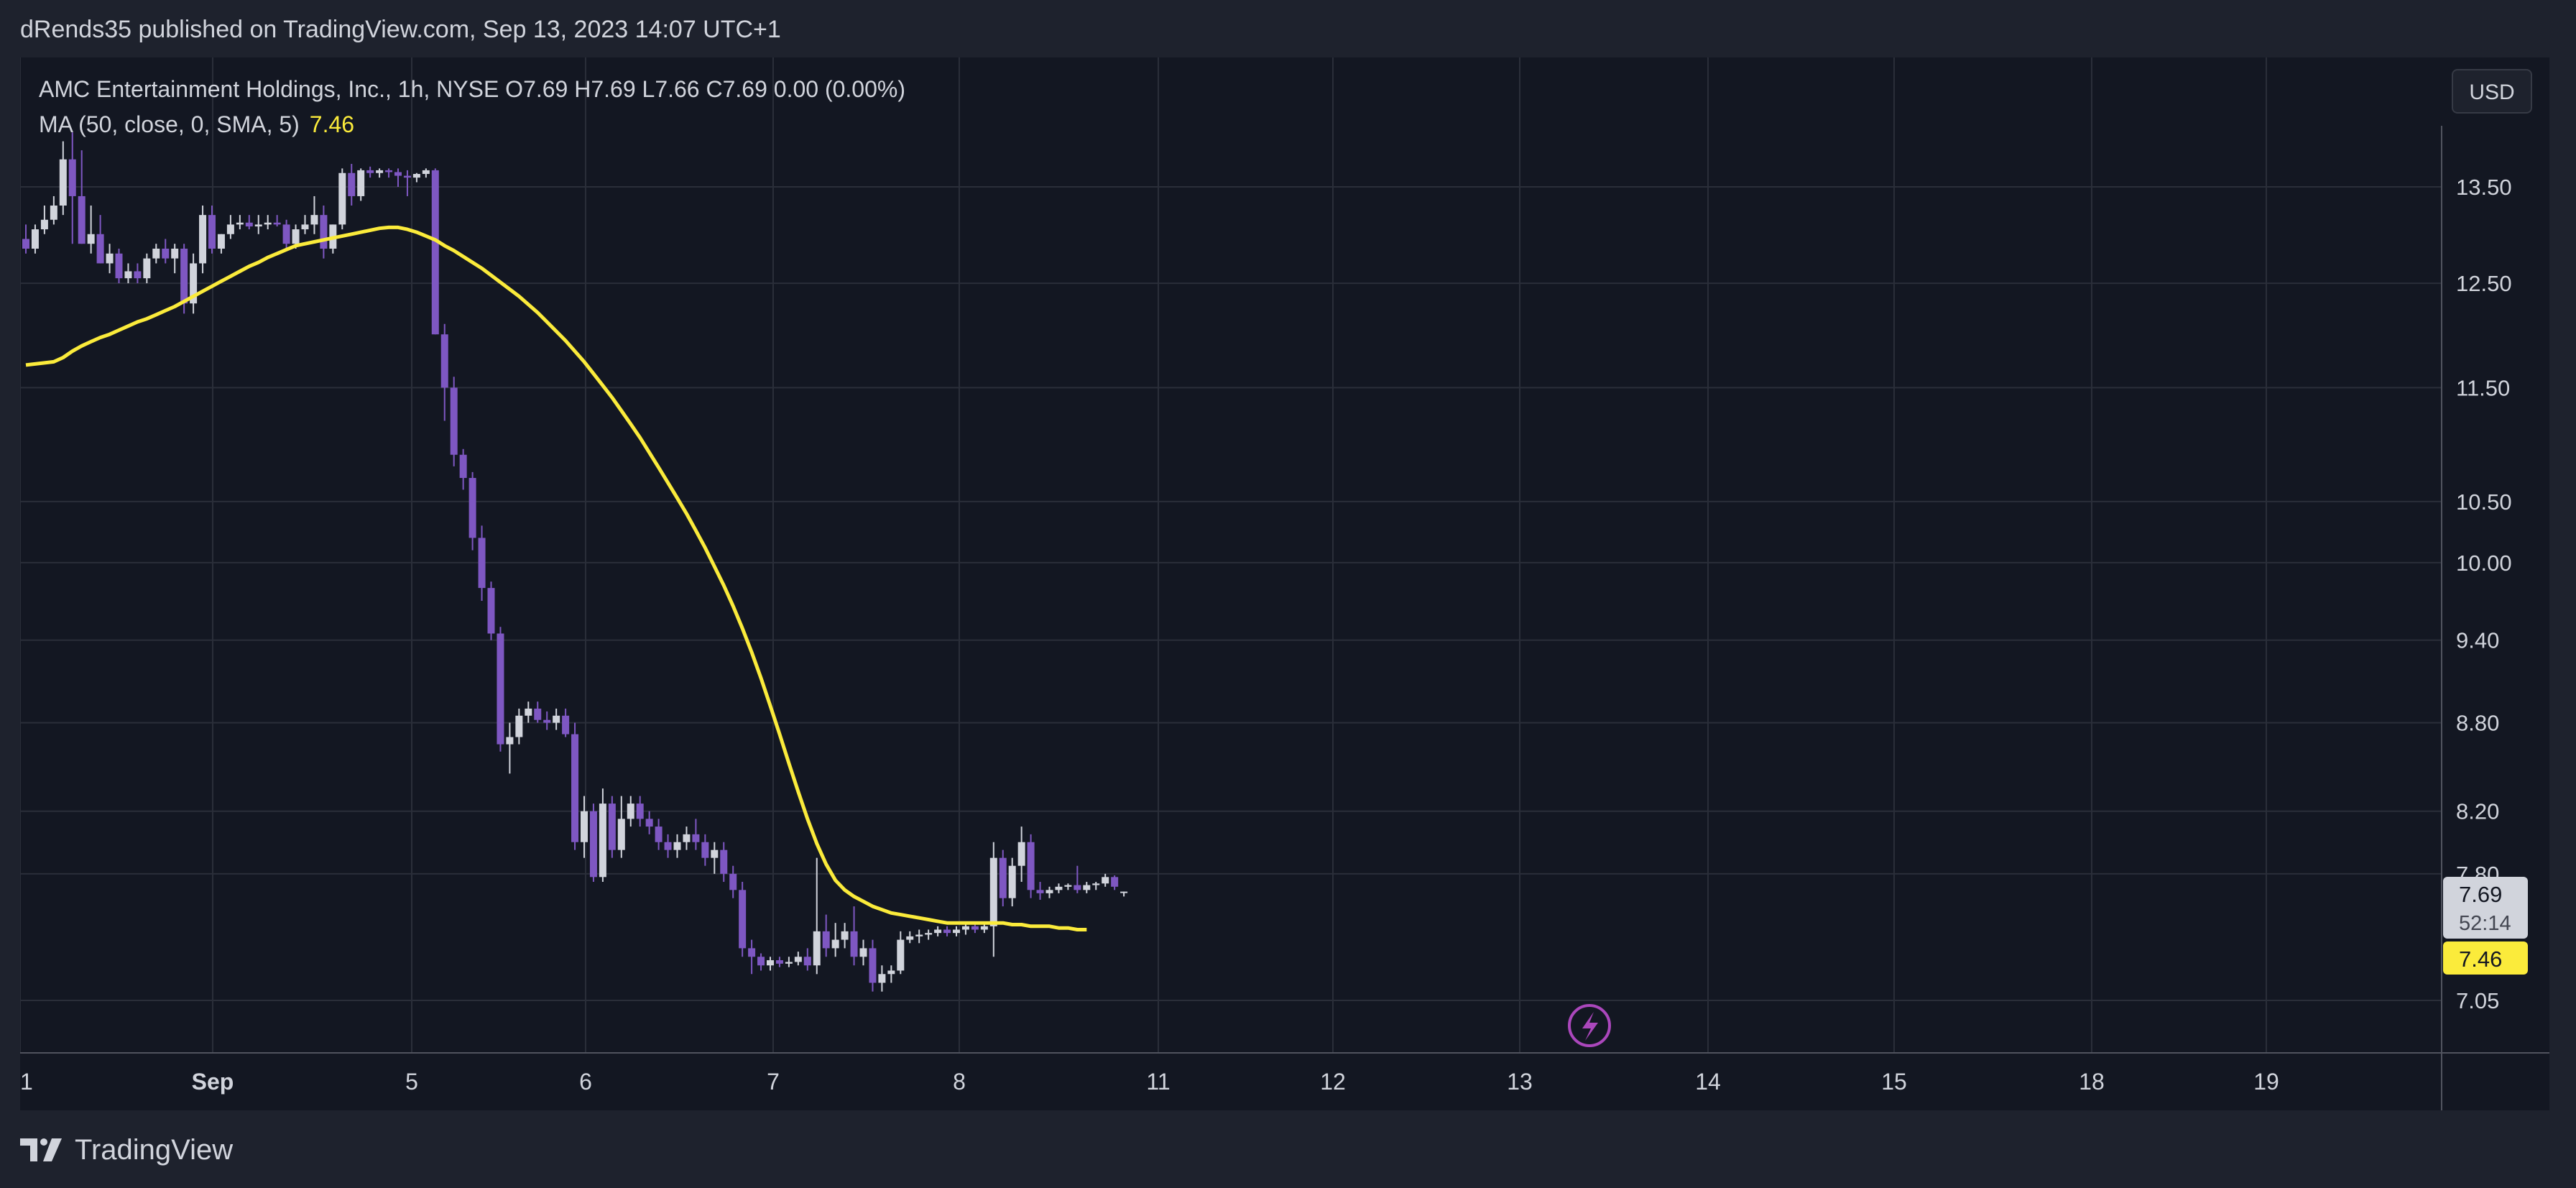  Describe the element at coordinates (126, 1150) in the screenshot. I see `tradingview-logo: TradingView` at that location.